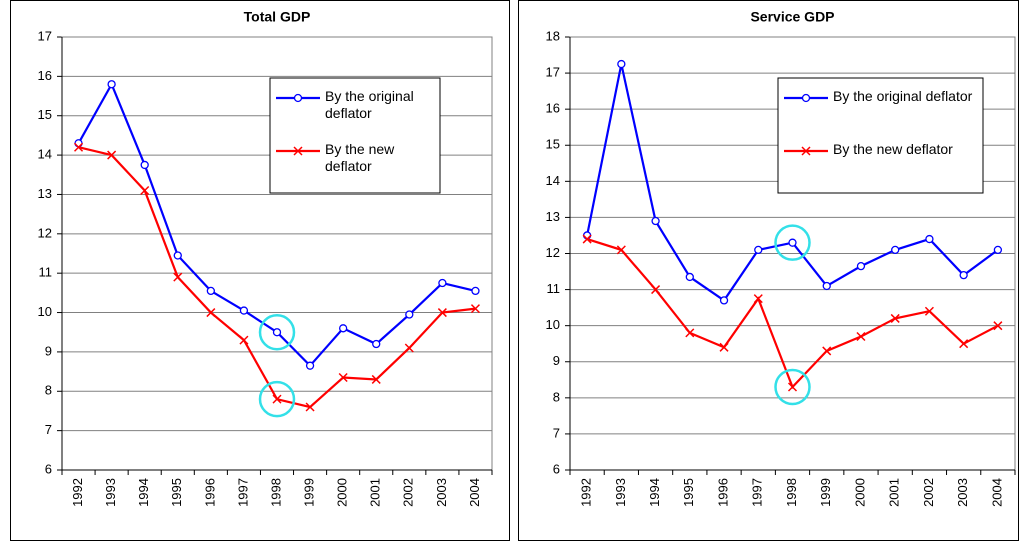  I want to click on y-tick-label: 7, so click(556, 432).